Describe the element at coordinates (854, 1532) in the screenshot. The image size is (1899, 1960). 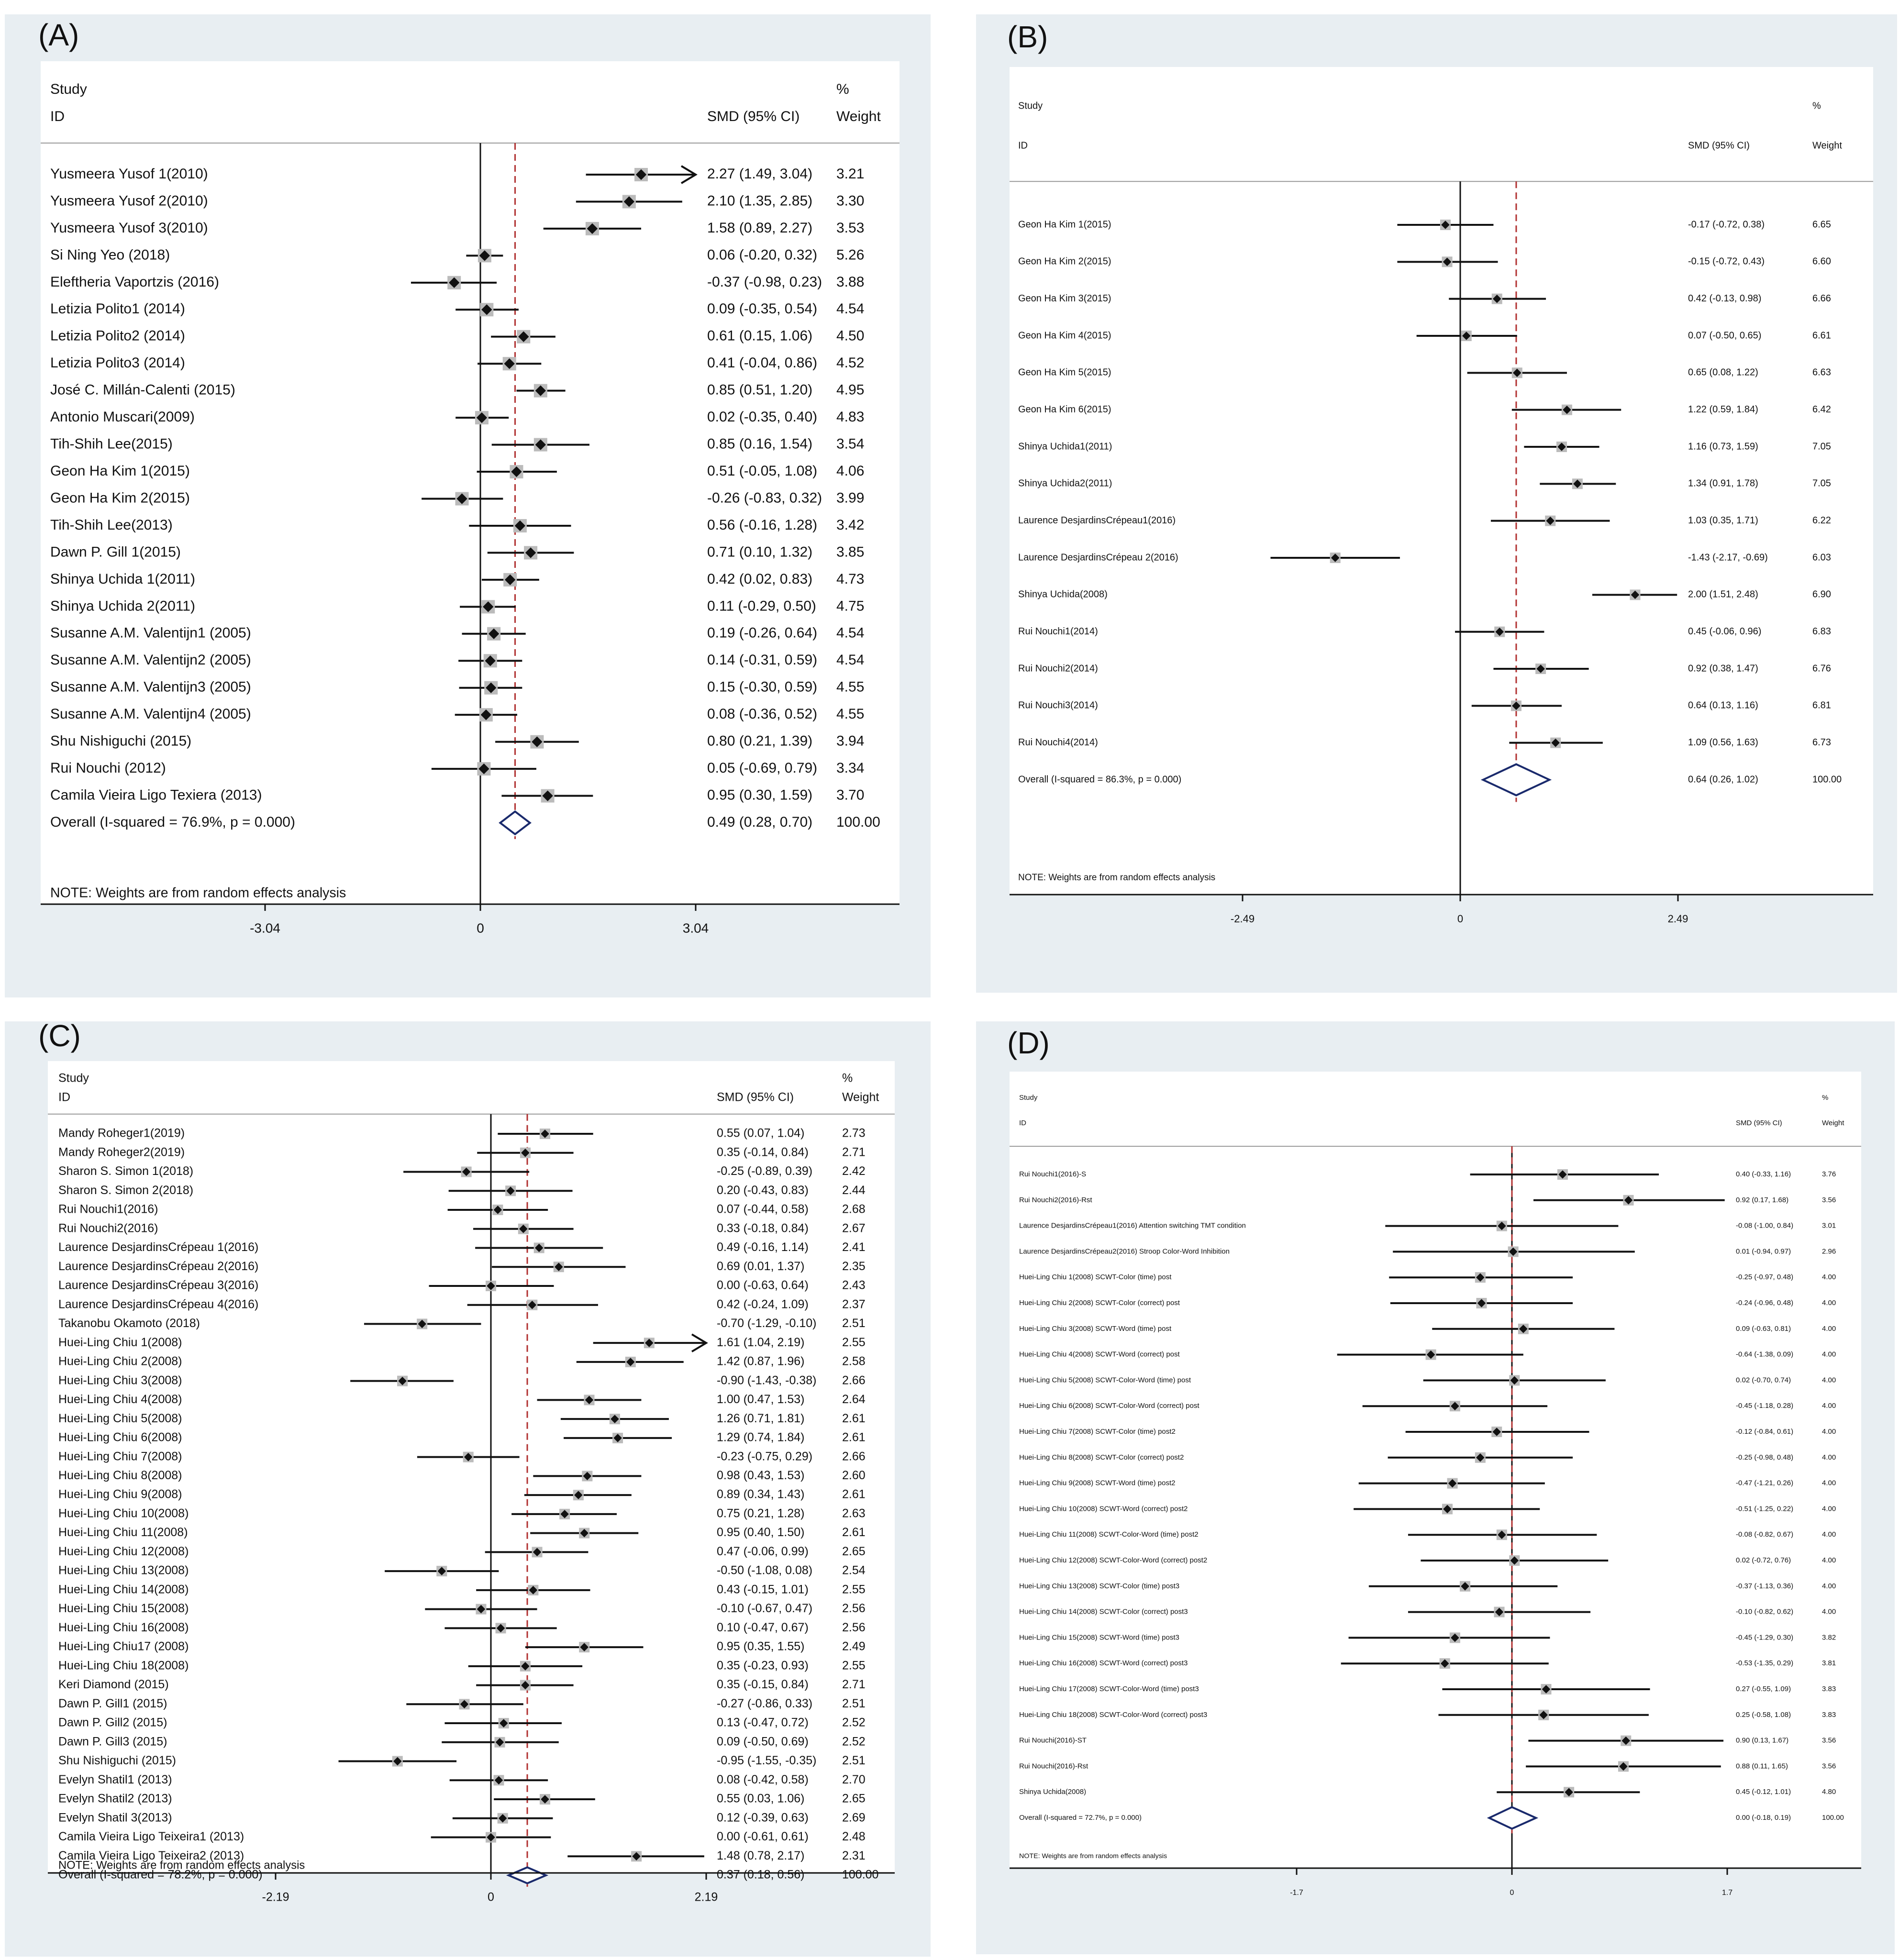
I see `study-weight: 2.61` at that location.